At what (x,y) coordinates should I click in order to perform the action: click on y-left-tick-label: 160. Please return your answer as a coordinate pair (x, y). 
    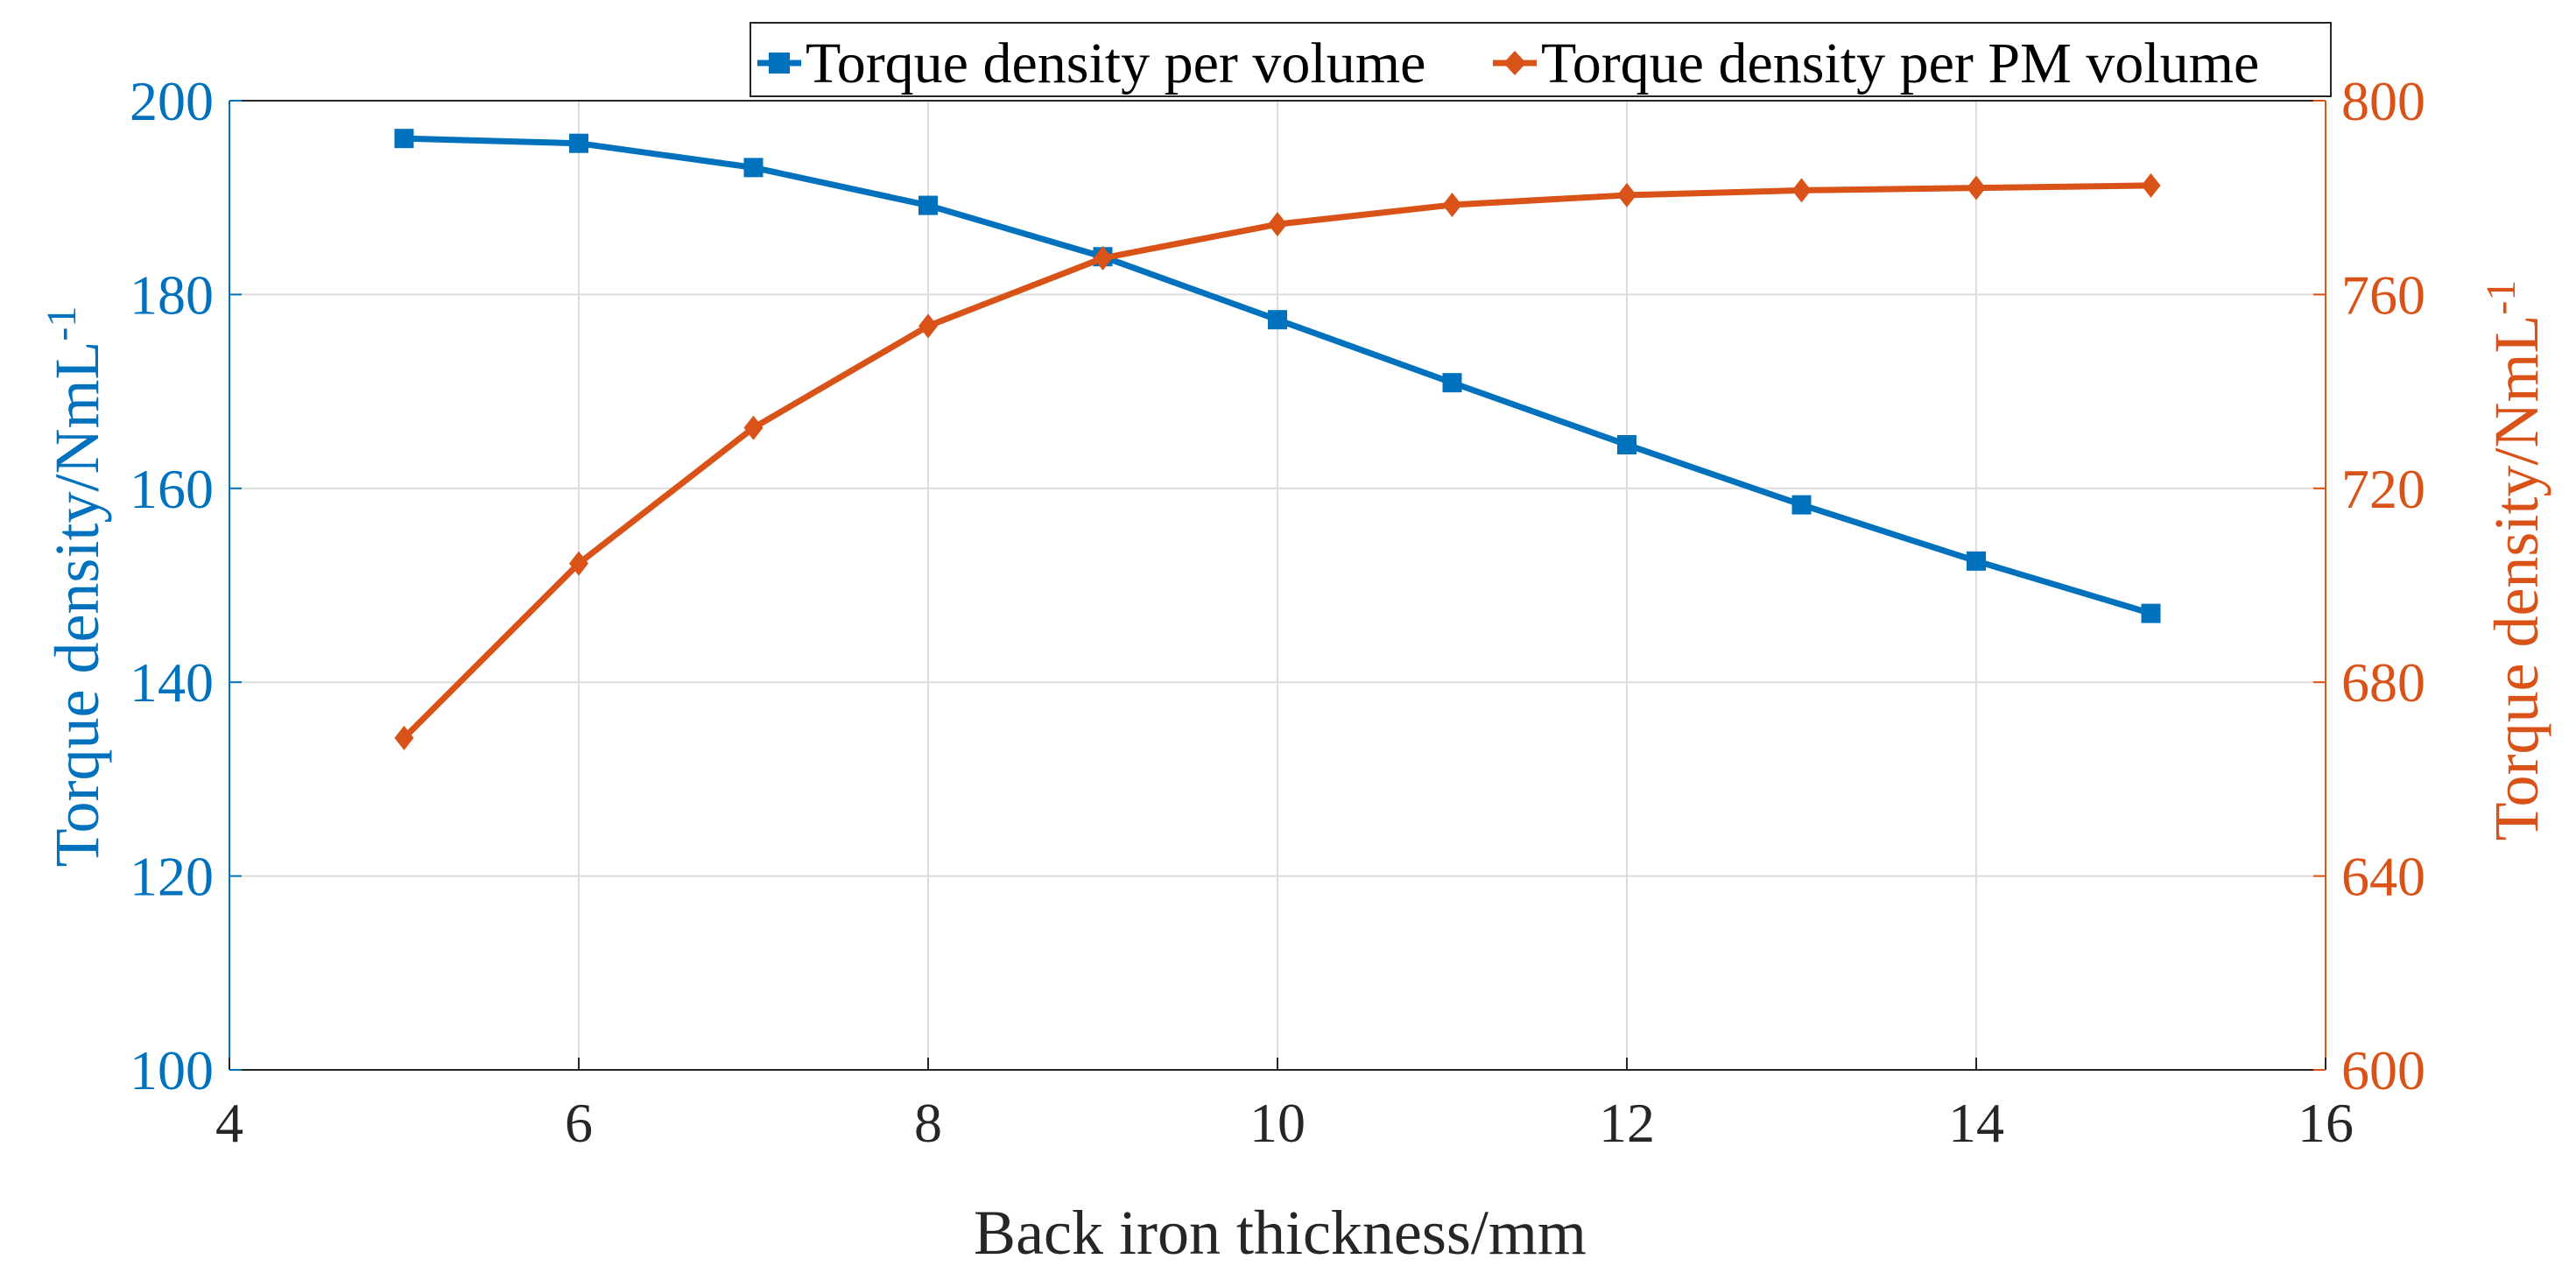
    Looking at the image, I should click on (172, 489).